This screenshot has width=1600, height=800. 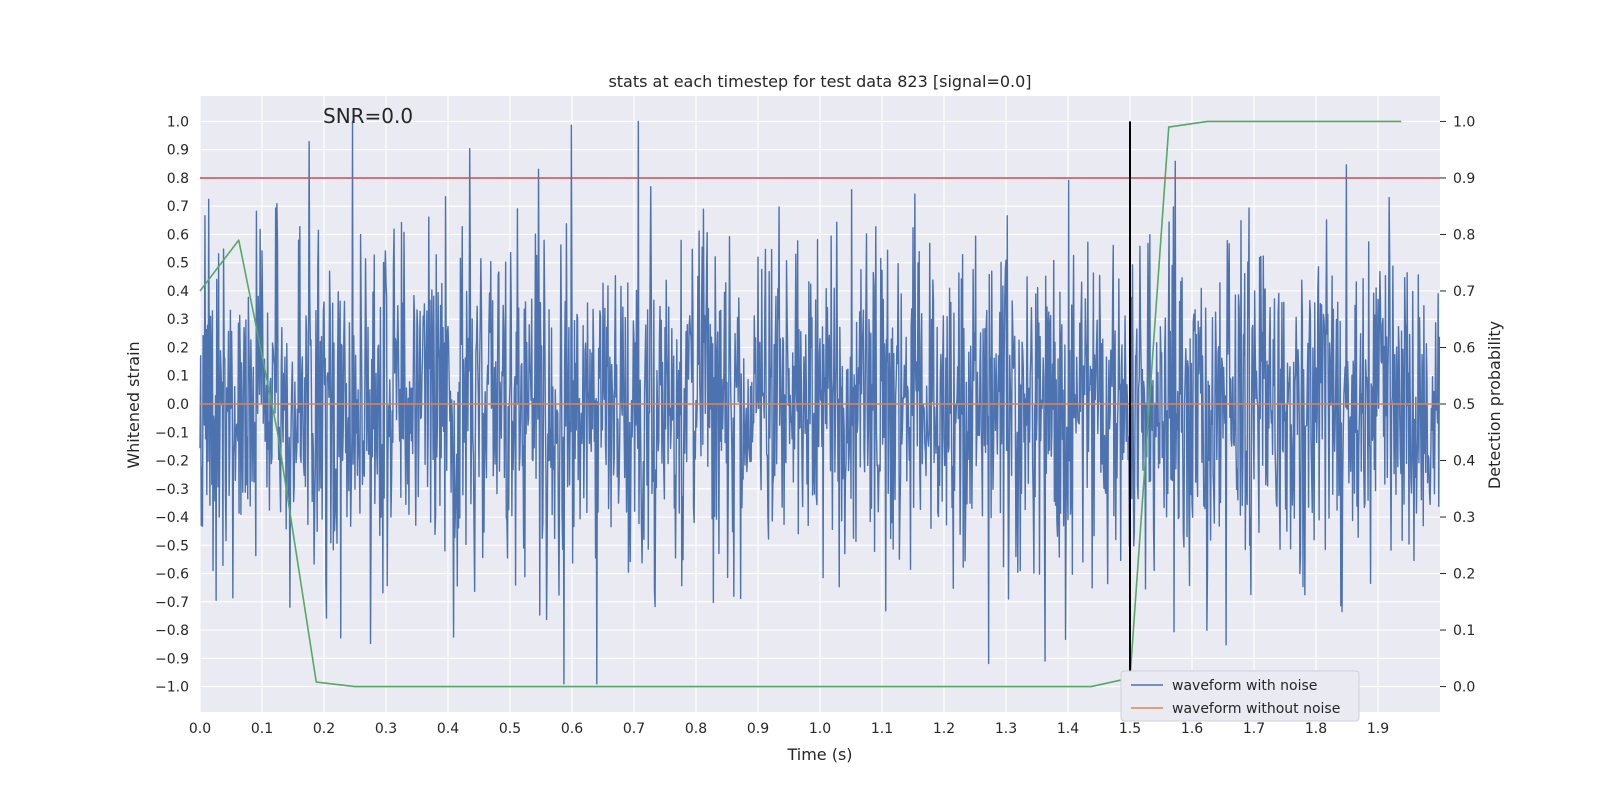 I want to click on y-axis-left-label: Whitened strain, so click(x=133, y=404).